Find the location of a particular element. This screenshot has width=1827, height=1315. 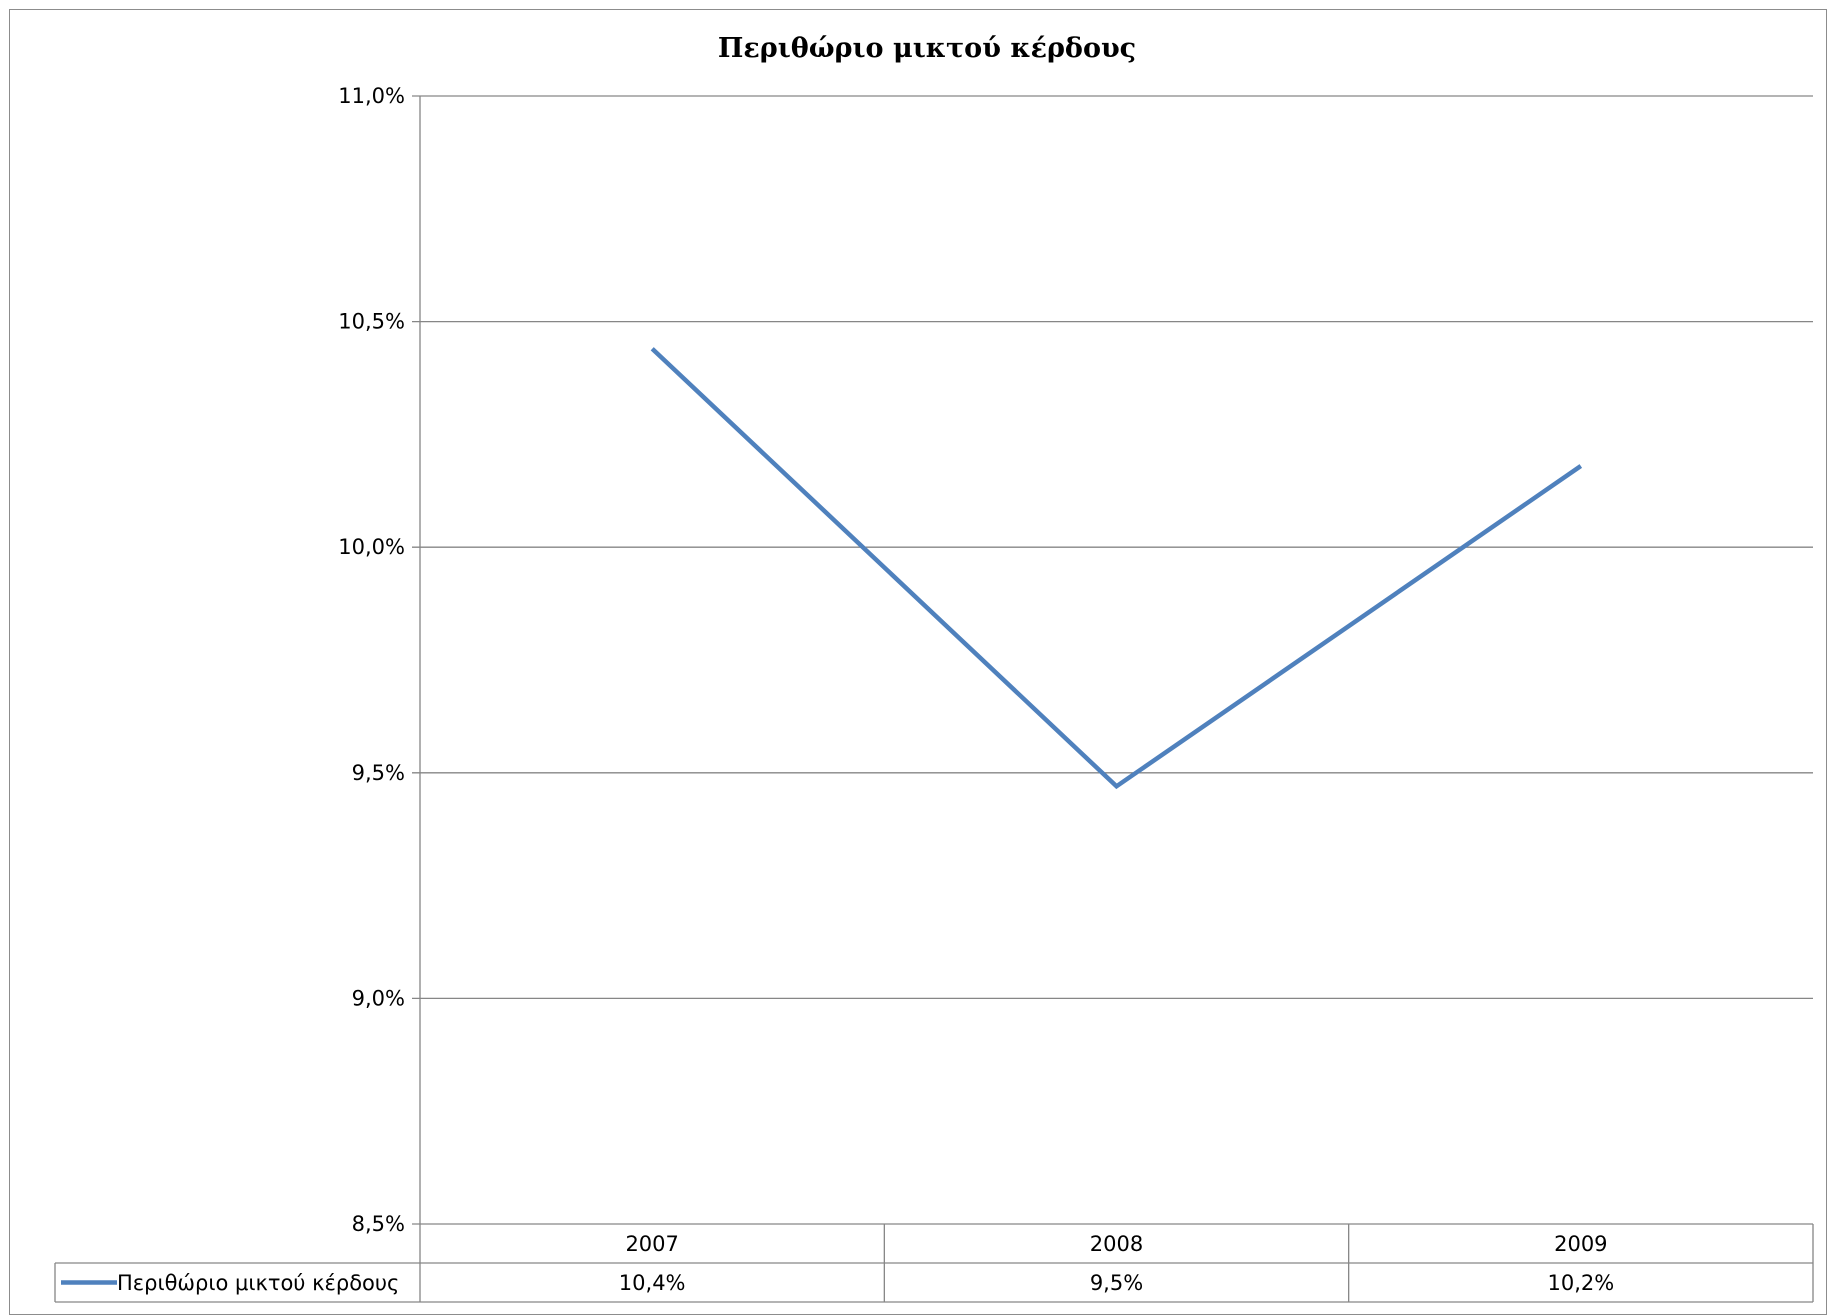

x-tick-label: 2008 is located at coordinates (1116, 1244).